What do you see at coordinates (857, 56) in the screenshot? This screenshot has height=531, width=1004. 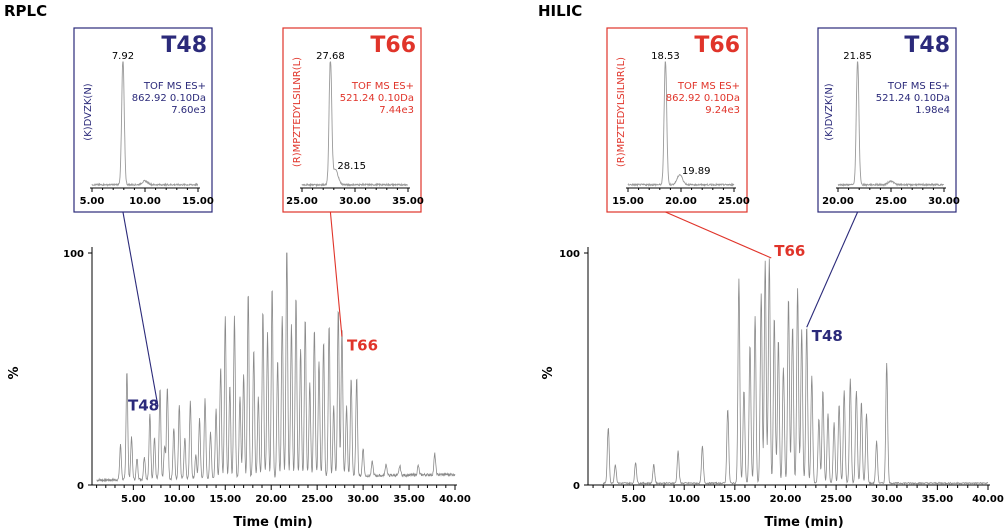 I see `inset-peak-label: 21.85` at bounding box center [857, 56].